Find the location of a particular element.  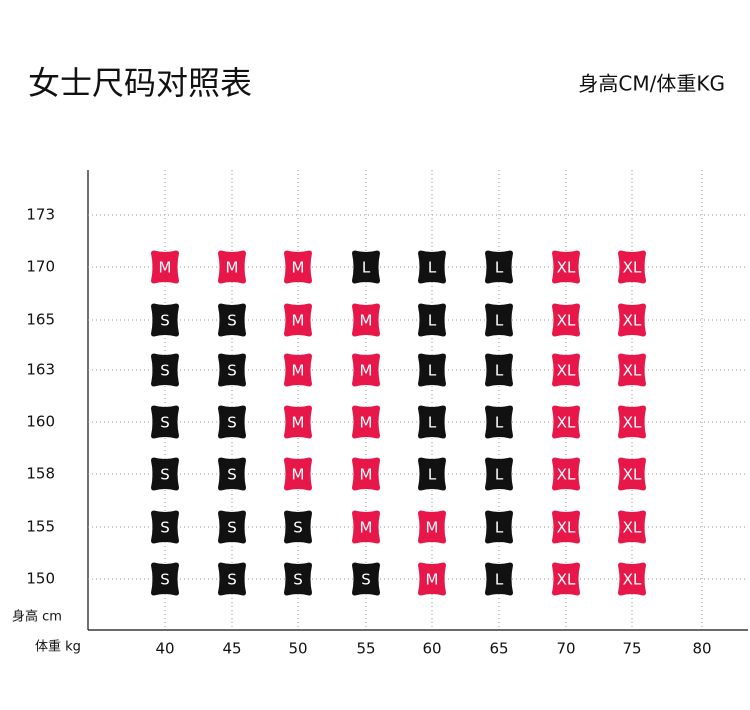

x-tick-label: 40 is located at coordinates (164, 649).